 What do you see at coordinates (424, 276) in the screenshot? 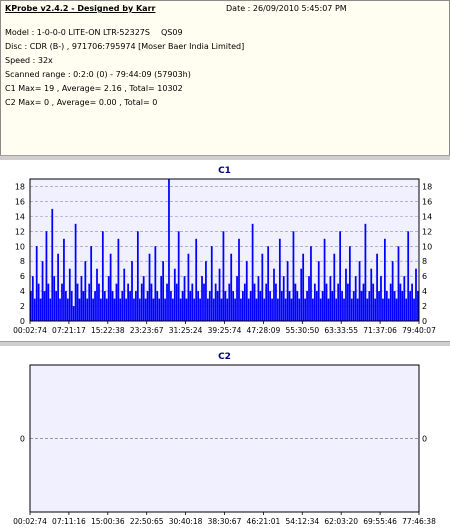
I see `y-tick-label-right: 6` at bounding box center [424, 276].